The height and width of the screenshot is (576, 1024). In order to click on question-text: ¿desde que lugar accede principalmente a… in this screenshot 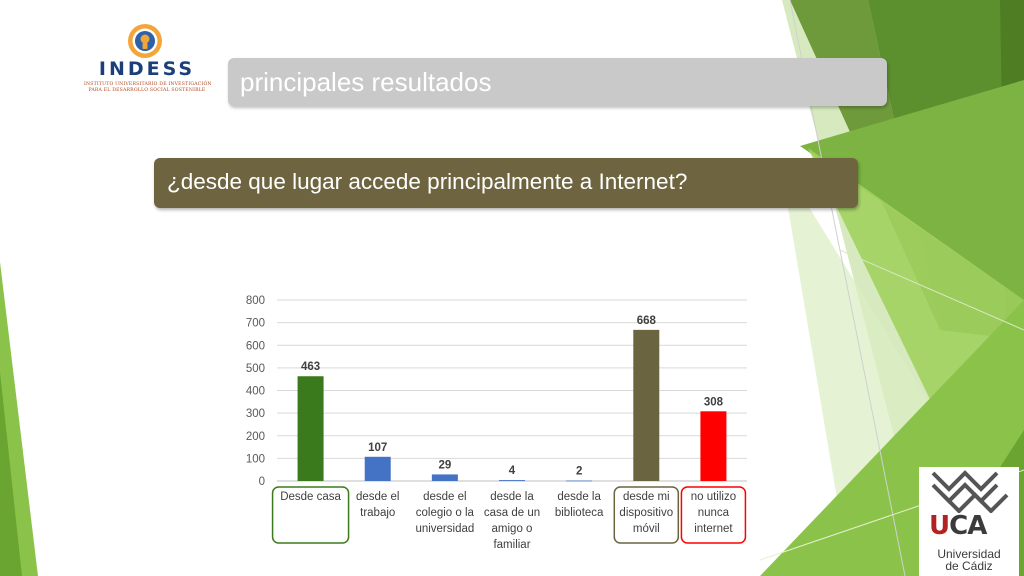, I will do `click(427, 181)`.